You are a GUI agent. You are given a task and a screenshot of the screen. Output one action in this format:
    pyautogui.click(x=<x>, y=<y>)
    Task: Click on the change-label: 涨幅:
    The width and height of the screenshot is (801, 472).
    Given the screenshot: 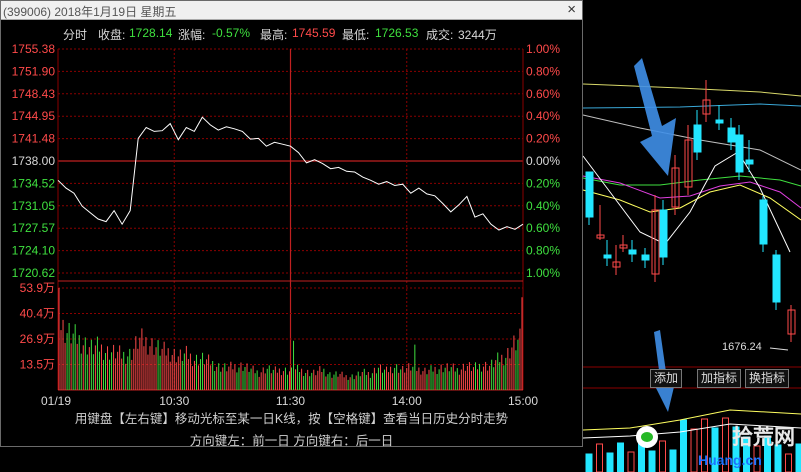 What is the action you would take?
    pyautogui.click(x=192, y=35)
    